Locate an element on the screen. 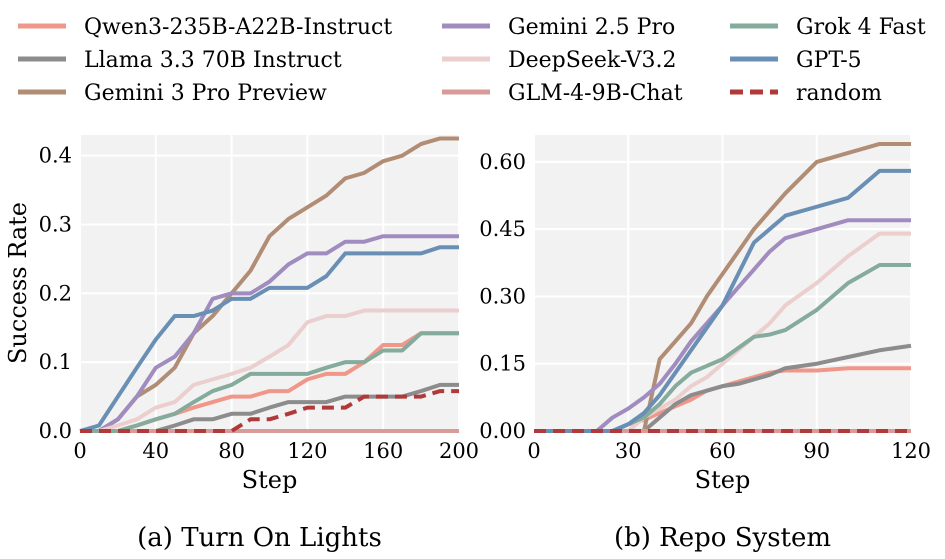  subfigure-caption: (b) Repo System is located at coordinates (722, 538).